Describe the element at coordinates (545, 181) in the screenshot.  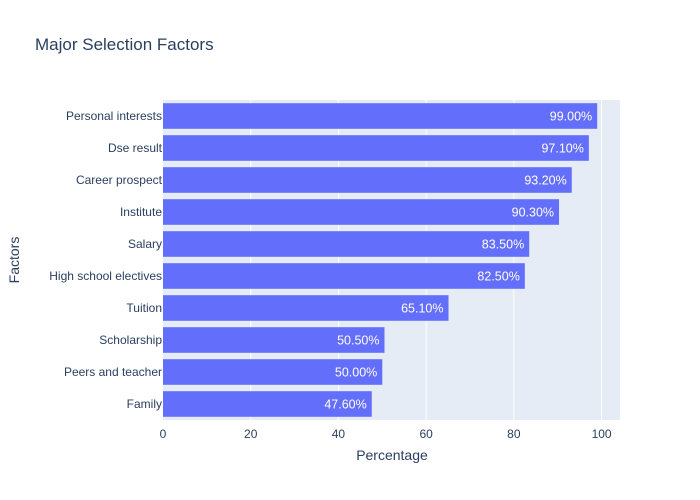
I see `data-label: 93.20%` at that location.